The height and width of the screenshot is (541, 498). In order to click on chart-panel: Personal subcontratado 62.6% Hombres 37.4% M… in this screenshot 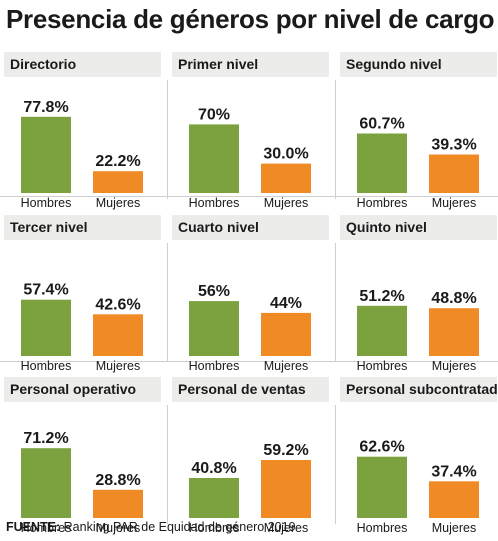, I will do `click(419, 456)`.